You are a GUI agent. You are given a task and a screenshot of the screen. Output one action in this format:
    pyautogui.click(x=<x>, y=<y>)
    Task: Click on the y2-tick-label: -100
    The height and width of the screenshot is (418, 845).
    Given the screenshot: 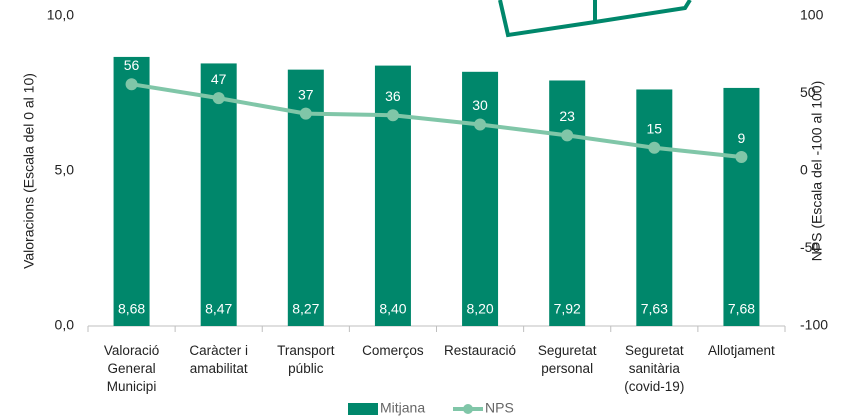 What is the action you would take?
    pyautogui.click(x=814, y=325)
    